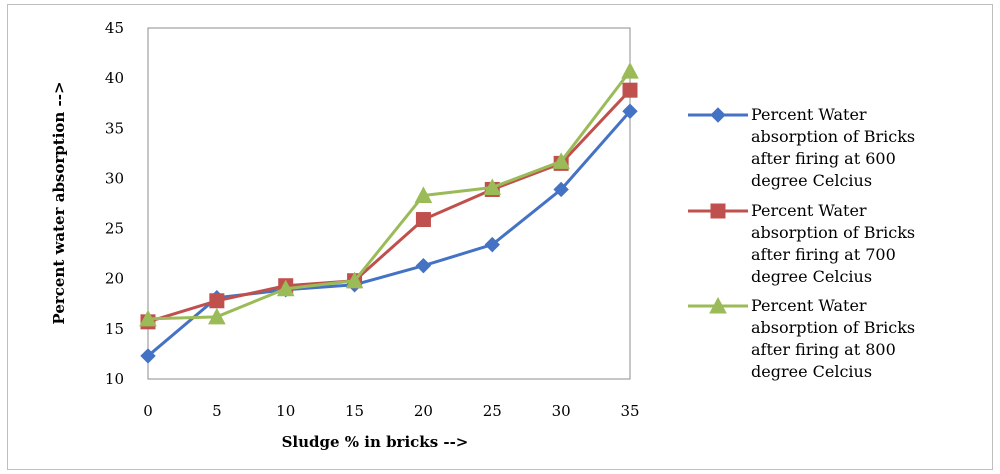 The width and height of the screenshot is (1000, 474). I want to click on x-tick-label: 15, so click(354, 411).